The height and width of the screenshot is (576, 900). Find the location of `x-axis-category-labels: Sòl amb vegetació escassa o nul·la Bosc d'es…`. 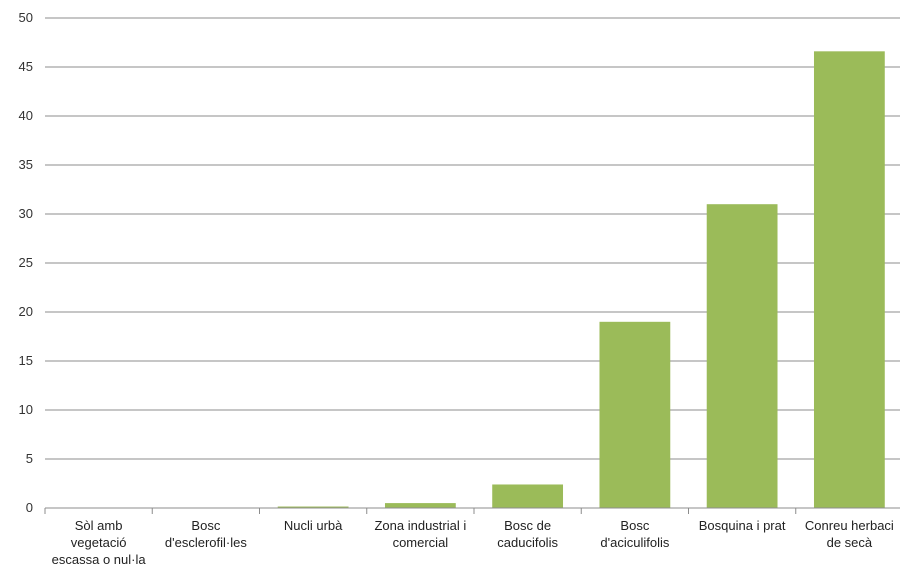

x-axis-category-labels: Sòl amb vegetació escassa o nul·la Bosc d'es… is located at coordinates (473, 542).